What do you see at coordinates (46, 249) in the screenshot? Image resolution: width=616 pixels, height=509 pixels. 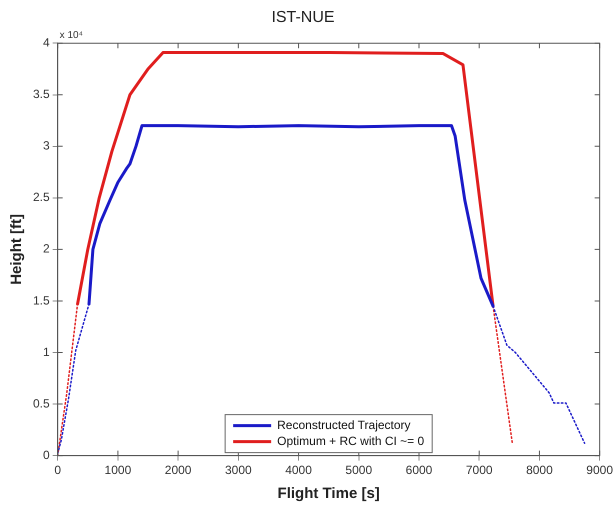 I see `y-tick-label: 2` at bounding box center [46, 249].